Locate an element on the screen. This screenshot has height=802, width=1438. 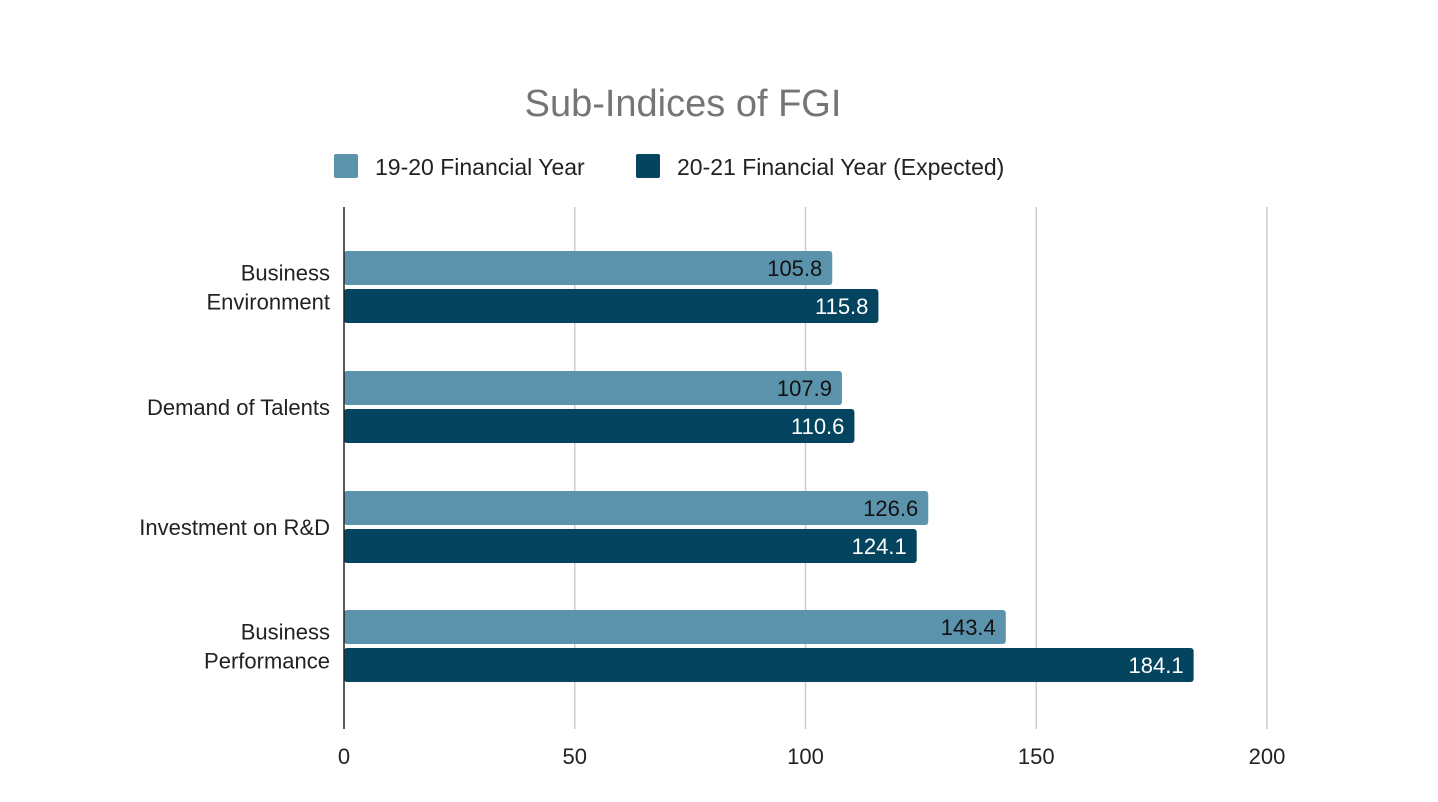
category-label: Environment is located at coordinates (268, 302).